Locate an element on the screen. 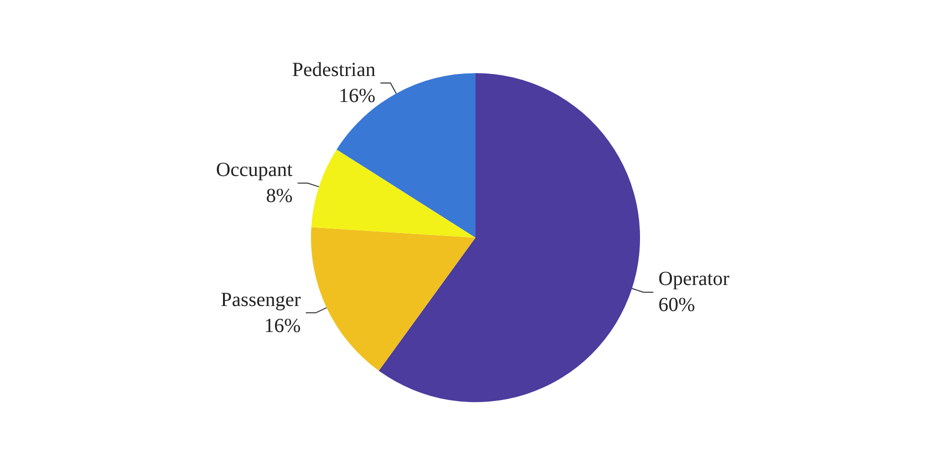 Image resolution: width=951 pixels, height=457 pixels. slice-label: Passenger is located at coordinates (261, 299).